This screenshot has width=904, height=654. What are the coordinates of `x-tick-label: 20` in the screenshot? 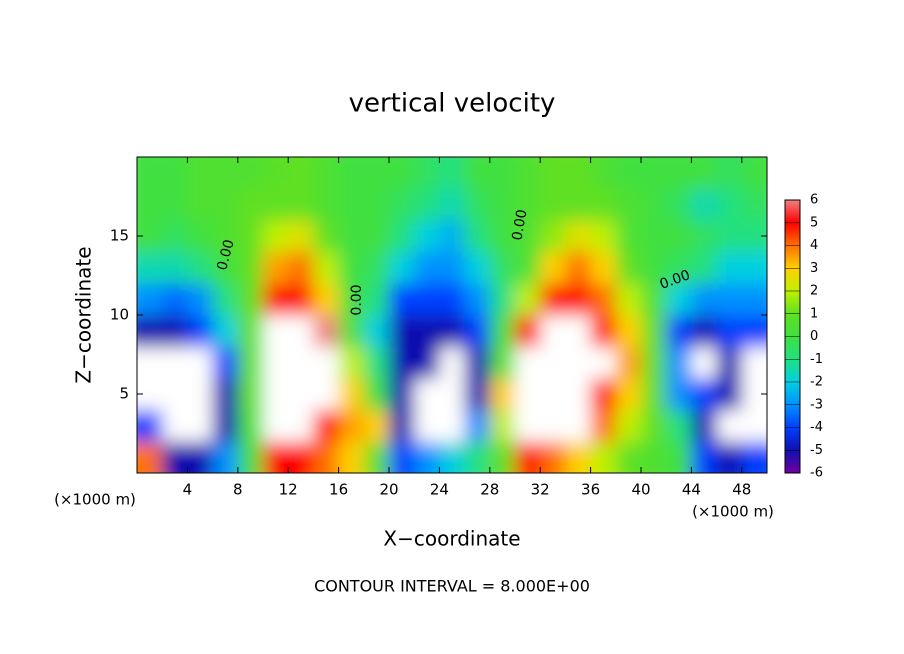 It's located at (388, 490).